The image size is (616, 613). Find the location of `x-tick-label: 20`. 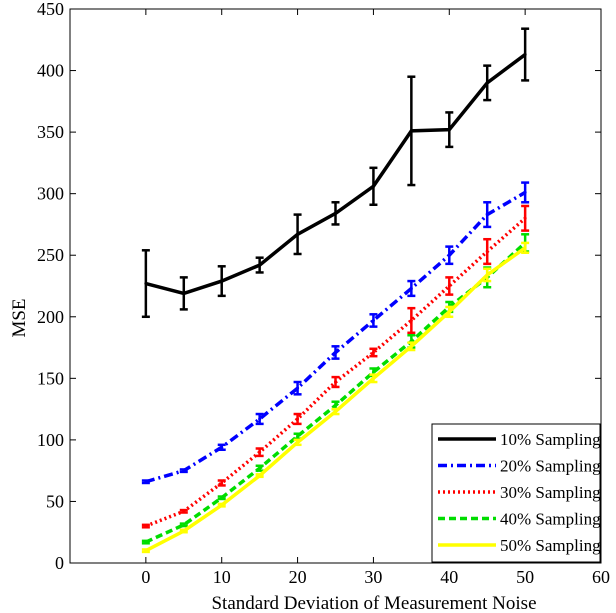

x-tick-label: 20 is located at coordinates (298, 577).